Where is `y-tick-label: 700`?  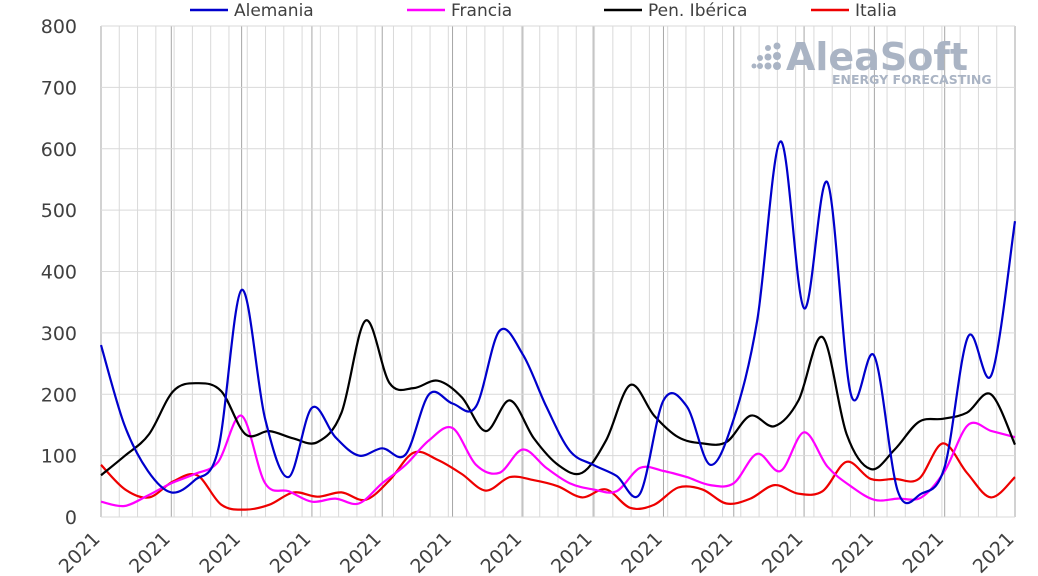 y-tick-label: 700 is located at coordinates (59, 88).